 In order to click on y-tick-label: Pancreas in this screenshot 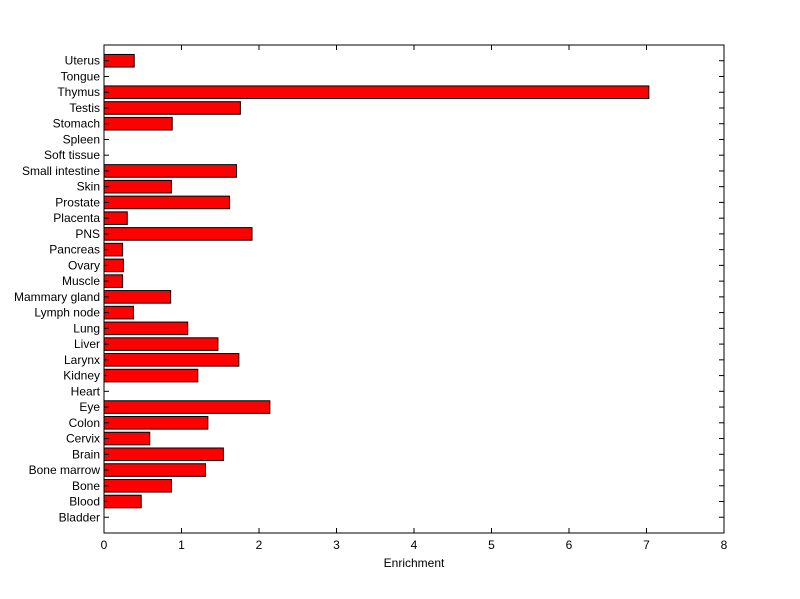, I will do `click(74, 250)`.